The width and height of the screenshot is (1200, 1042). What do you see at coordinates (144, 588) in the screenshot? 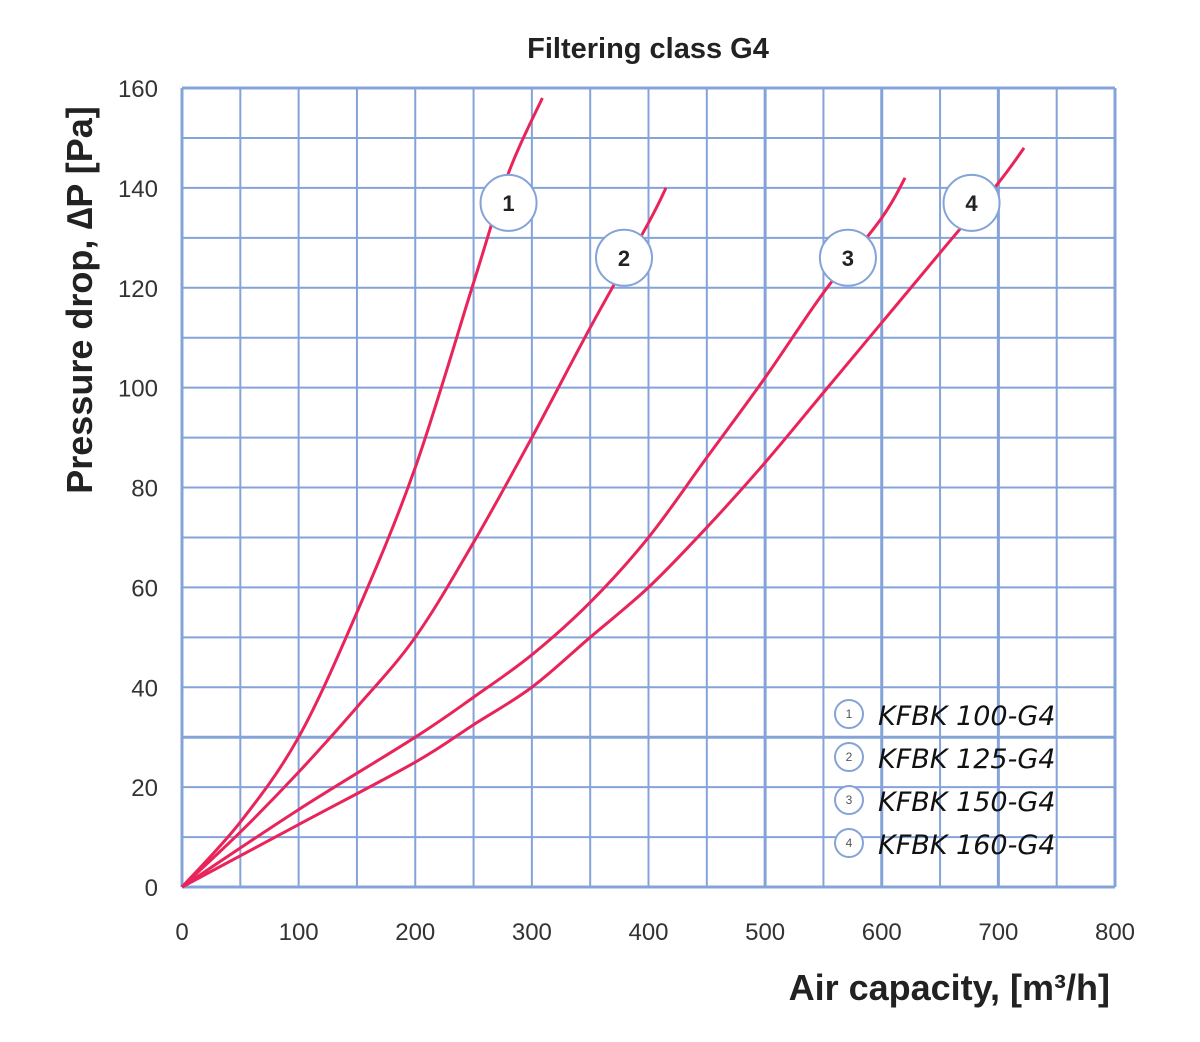
I see `y-tick-label: 60` at bounding box center [144, 588].